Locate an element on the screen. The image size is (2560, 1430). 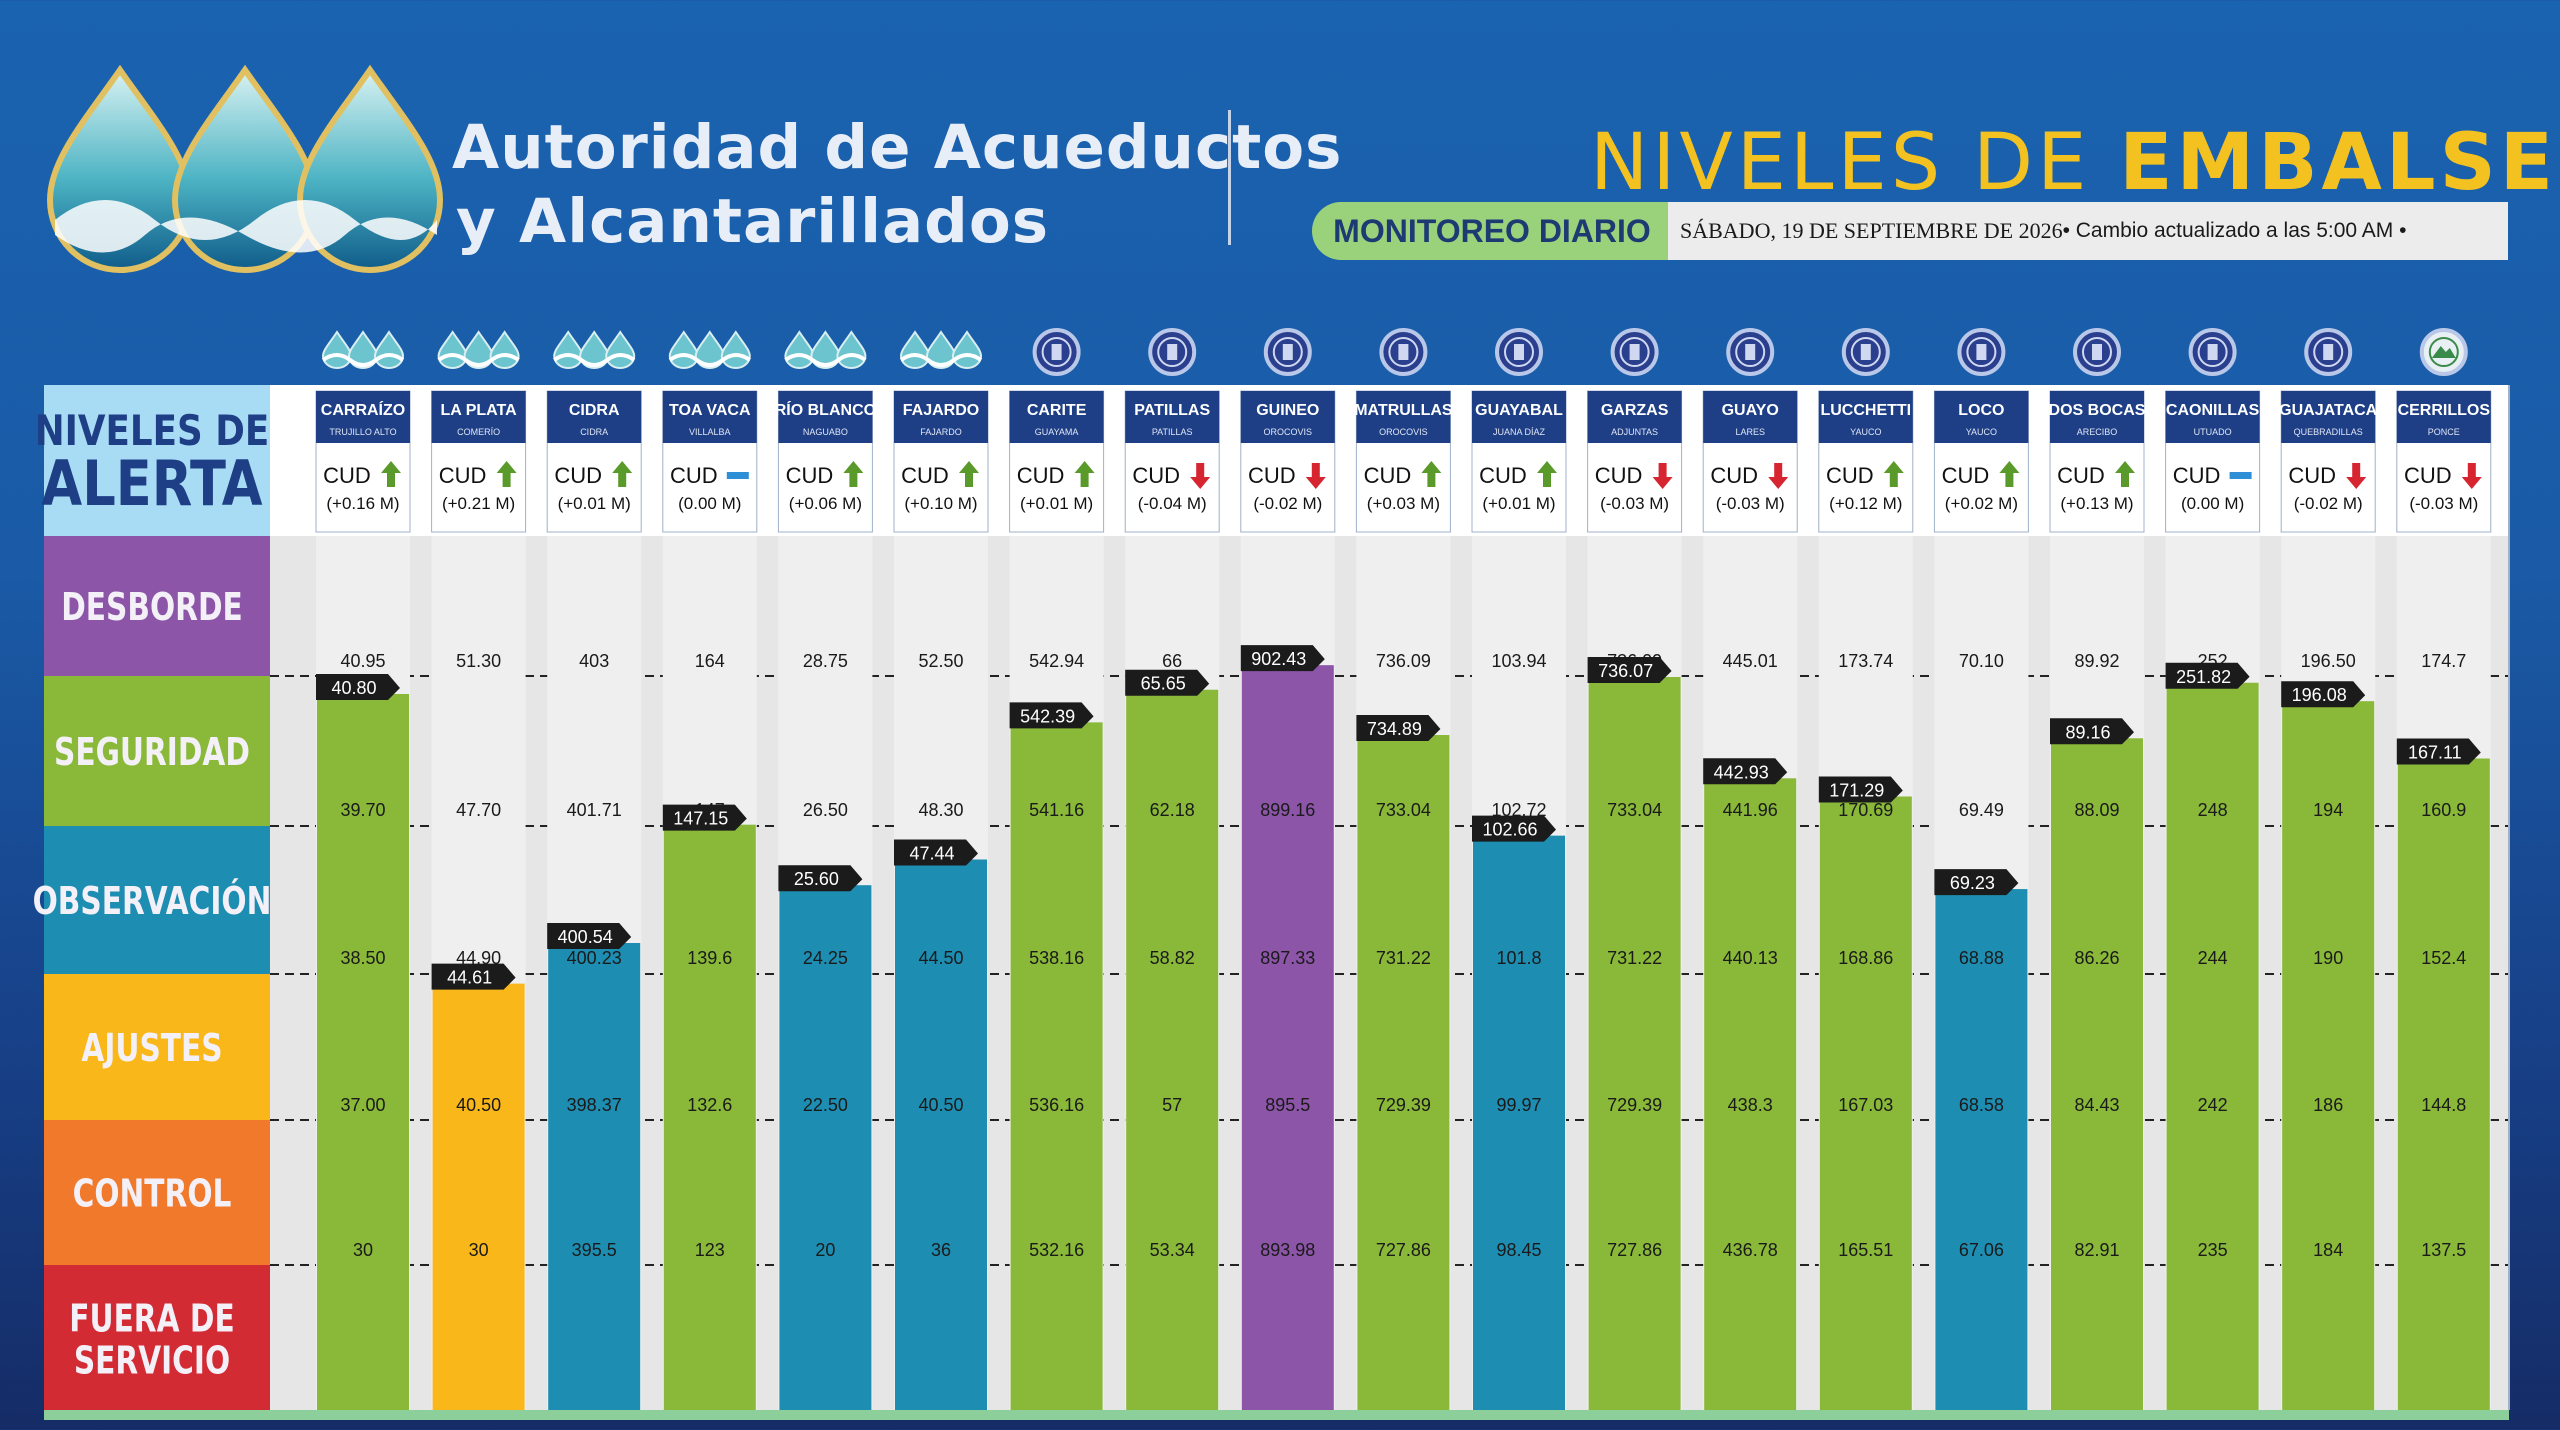
reservoir-name: RÍO BLANCO is located at coordinates (825, 409).